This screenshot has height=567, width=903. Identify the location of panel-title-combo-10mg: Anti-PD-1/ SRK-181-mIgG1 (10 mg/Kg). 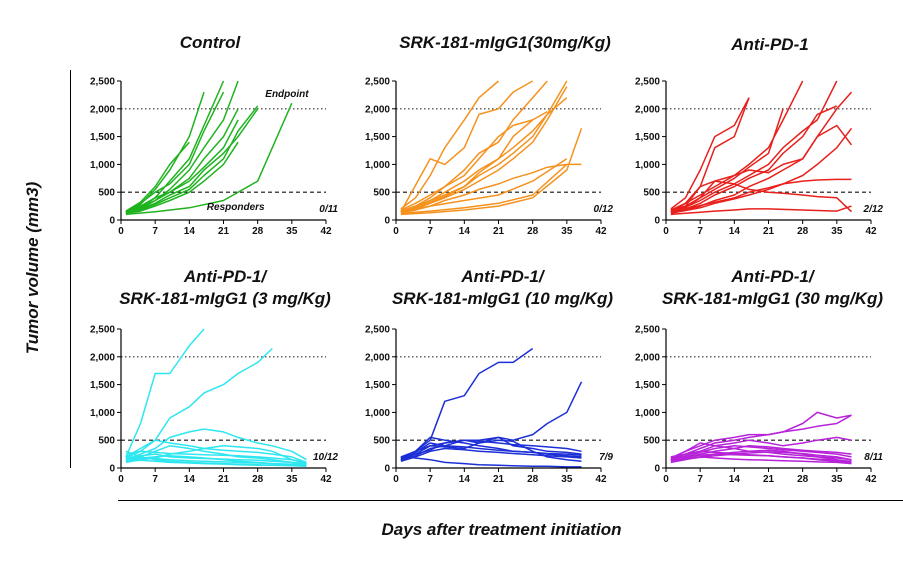
(502, 288).